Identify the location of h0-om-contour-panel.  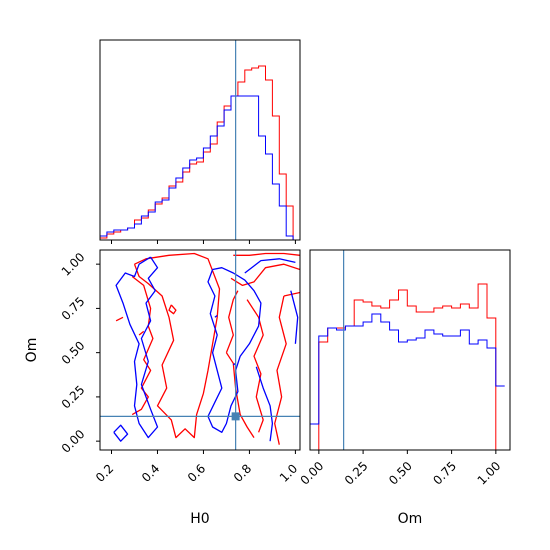
(198, 351).